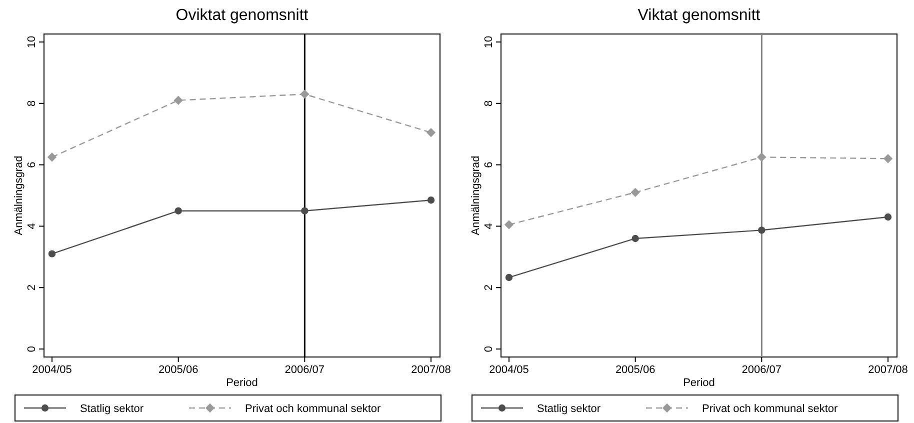  Describe the element at coordinates (242, 15) in the screenshot. I see `chart-title: Oviktat genomsnitt` at that location.